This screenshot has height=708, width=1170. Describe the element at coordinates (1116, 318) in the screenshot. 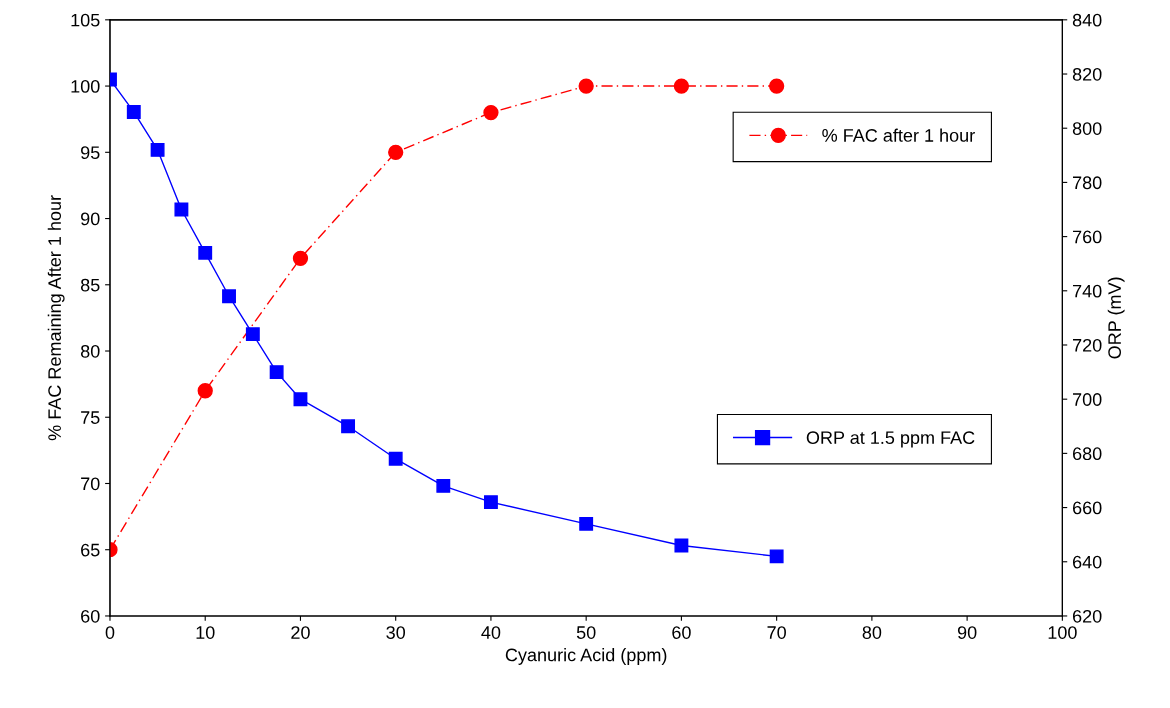

I see `y2-axis-title: ORP (mV)` at that location.